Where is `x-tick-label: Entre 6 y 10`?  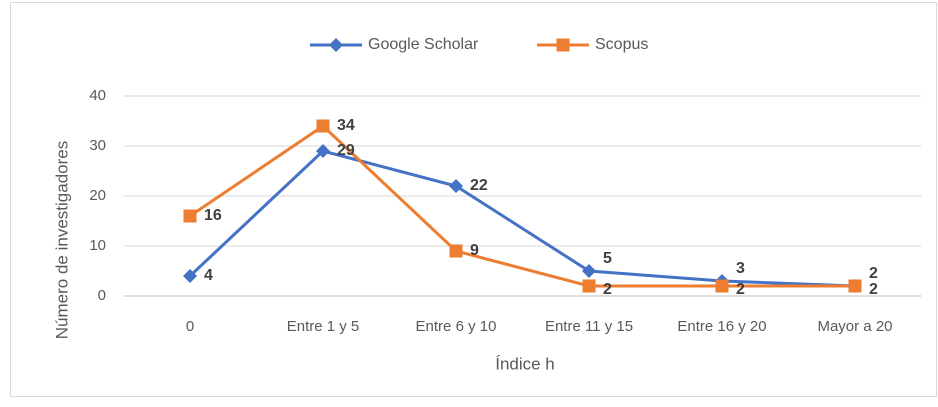
x-tick-label: Entre 6 y 10 is located at coordinates (456, 326).